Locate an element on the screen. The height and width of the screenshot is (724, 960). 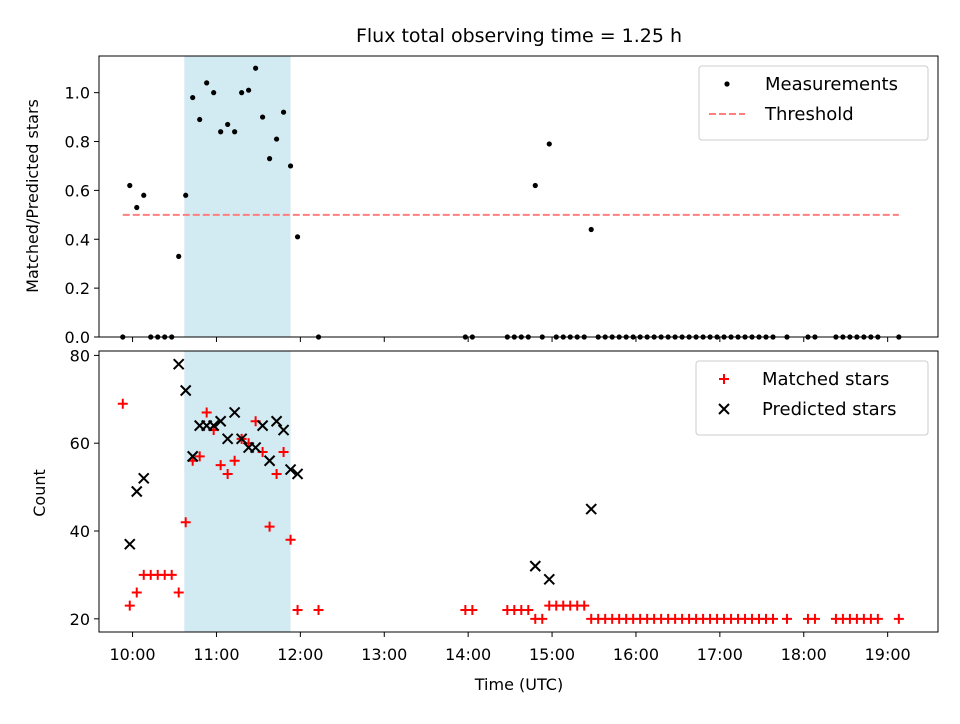
x-axis-label: Time (UTC) is located at coordinates (518, 684).